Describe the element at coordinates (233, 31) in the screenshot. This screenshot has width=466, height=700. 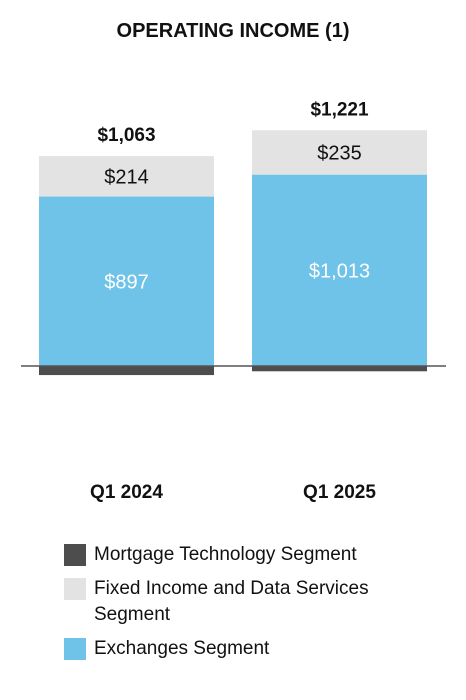
I see `chart-title: OPERATING INCOME (1)` at that location.